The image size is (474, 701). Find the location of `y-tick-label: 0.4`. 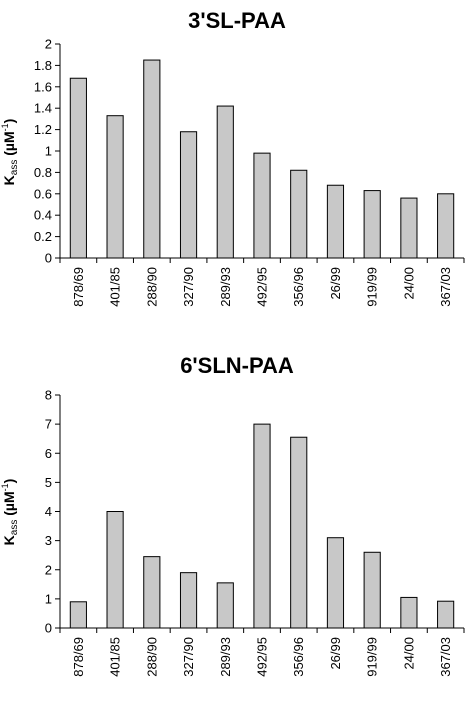

y-tick-label: 0.4 is located at coordinates (43, 215).